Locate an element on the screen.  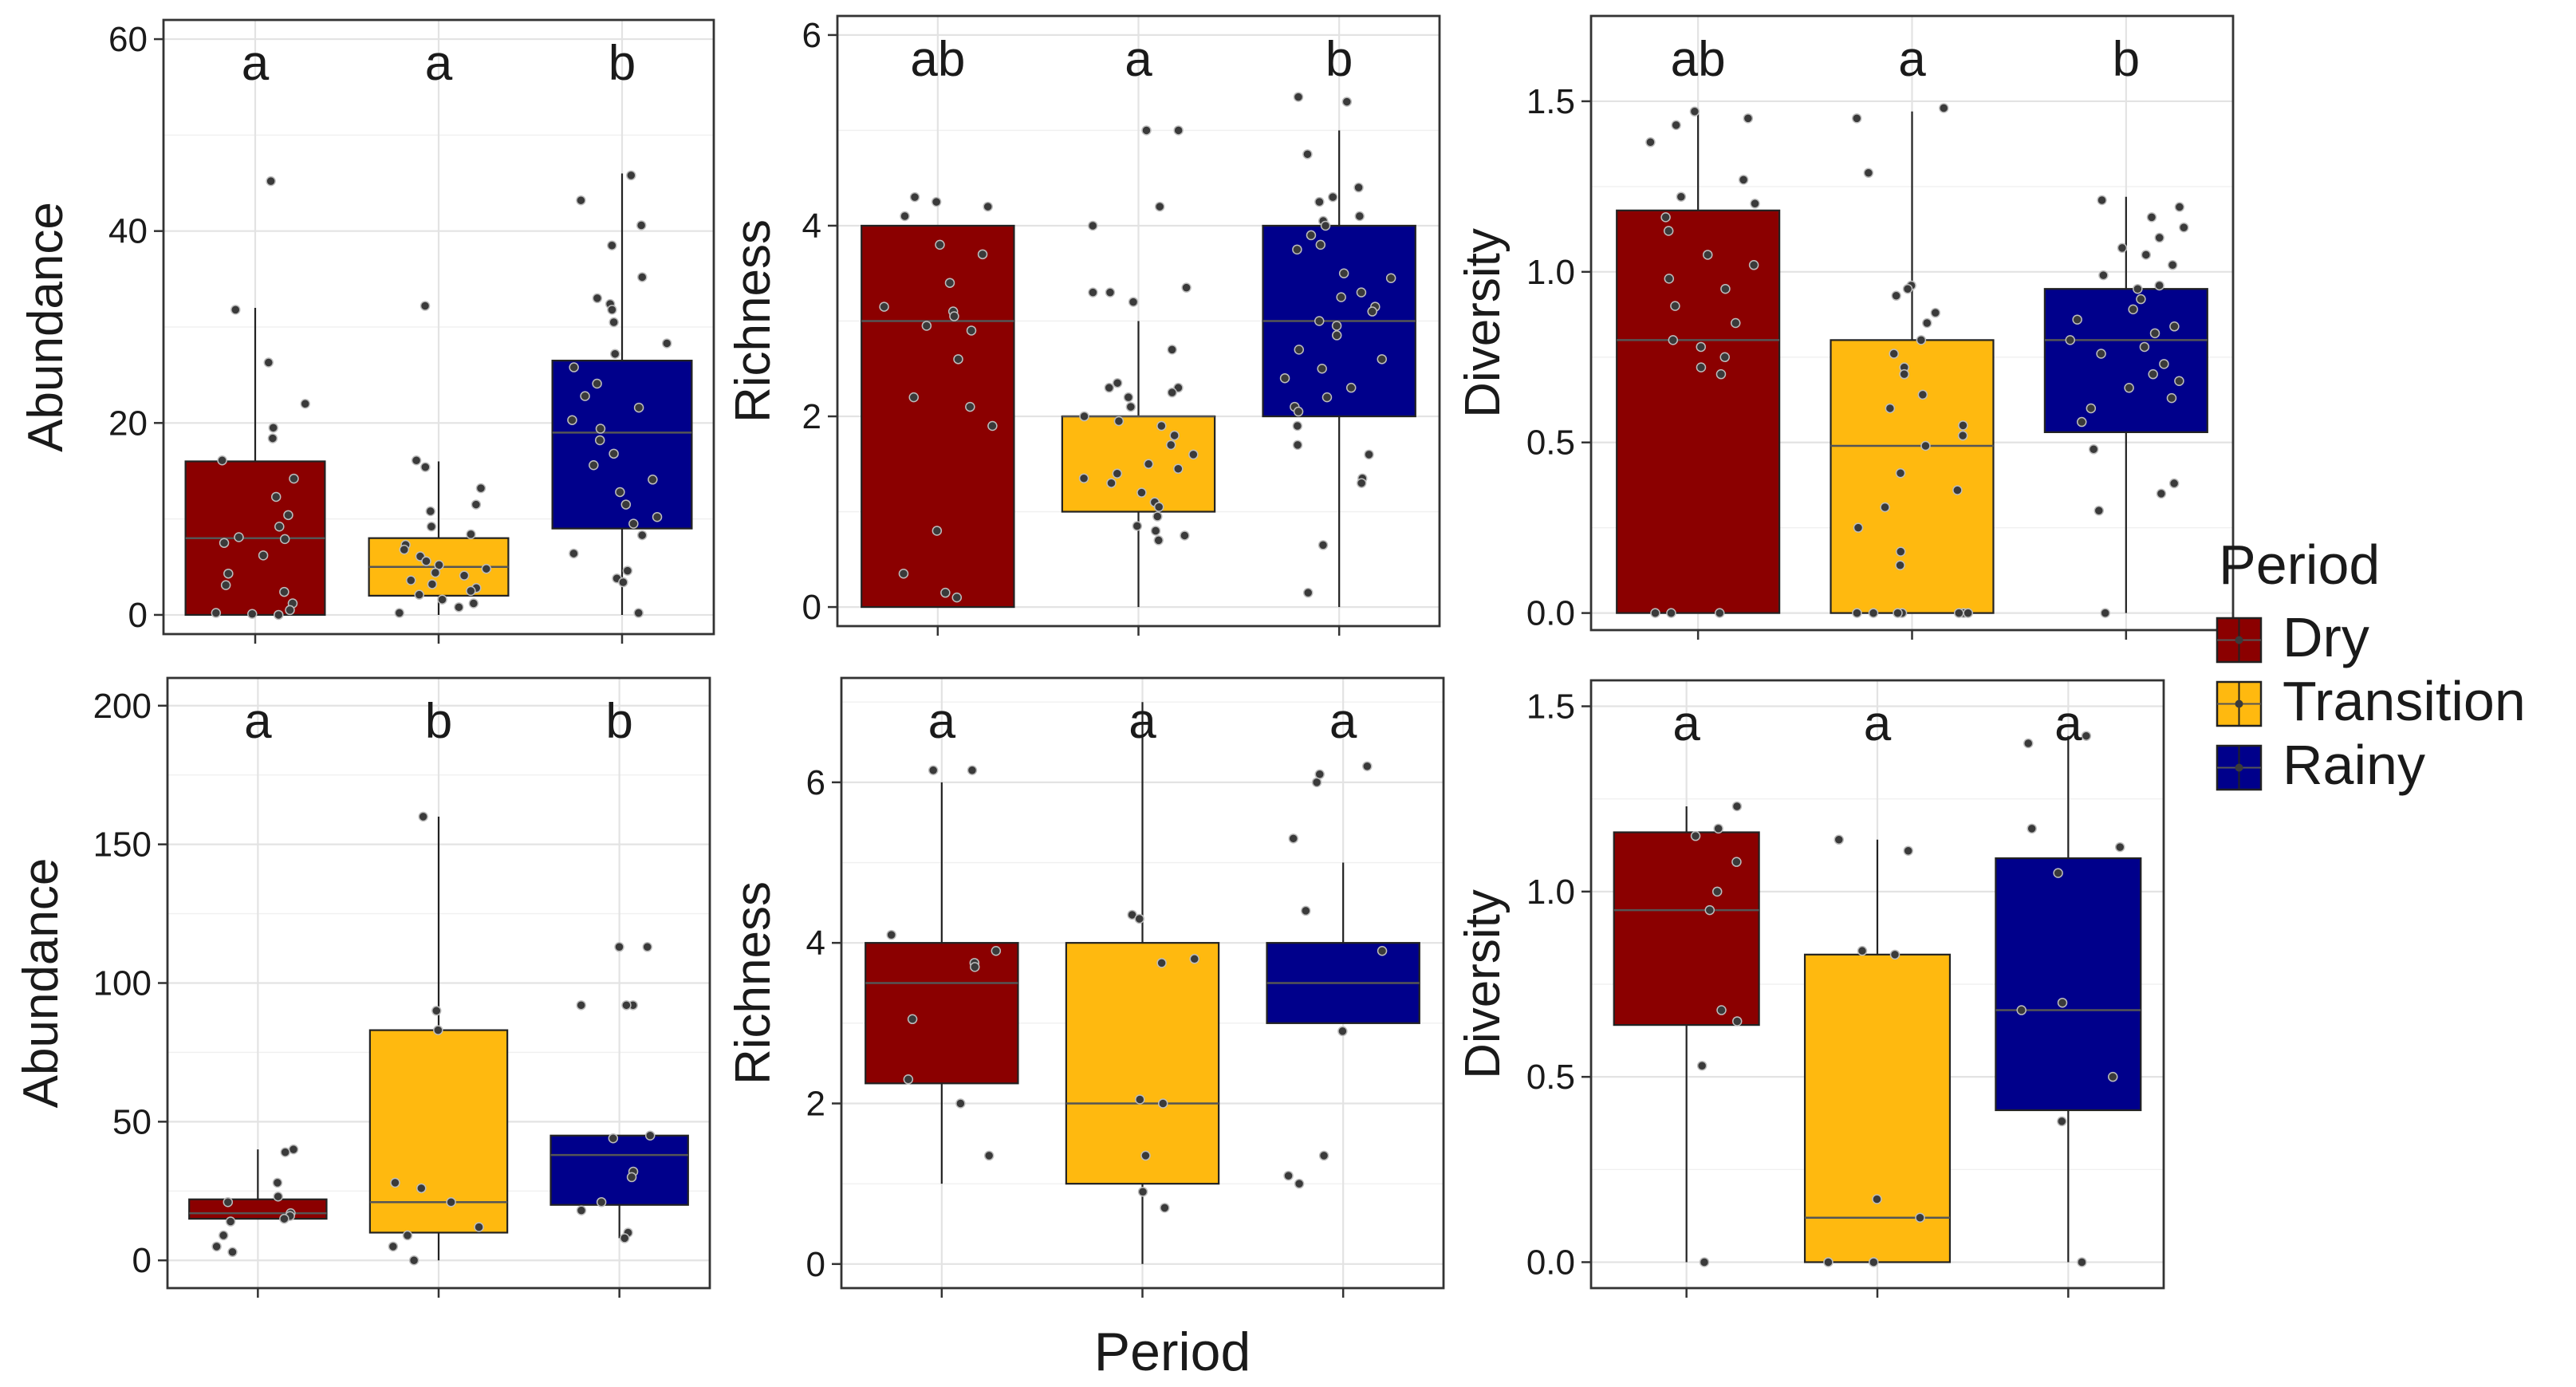
box-dry: a is located at coordinates (1686, 982).